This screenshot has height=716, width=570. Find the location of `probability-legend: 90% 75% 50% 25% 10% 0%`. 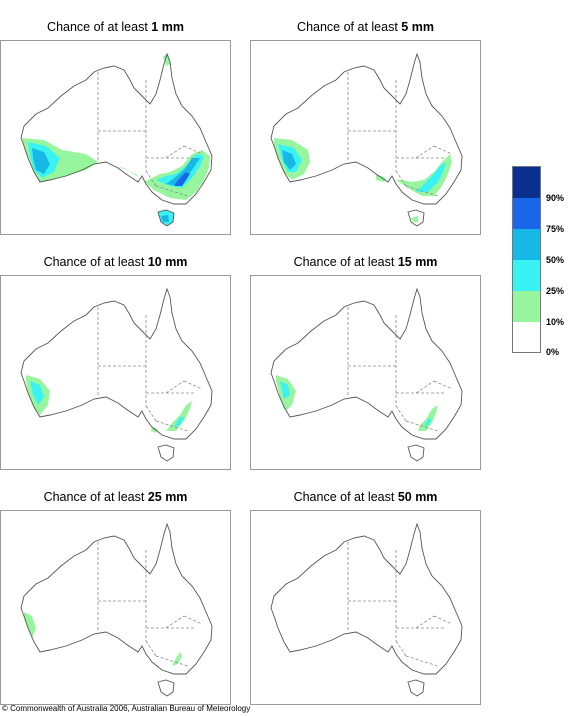

probability-legend: 90% 75% 50% 25% 10% 0% is located at coordinates (541, 261).